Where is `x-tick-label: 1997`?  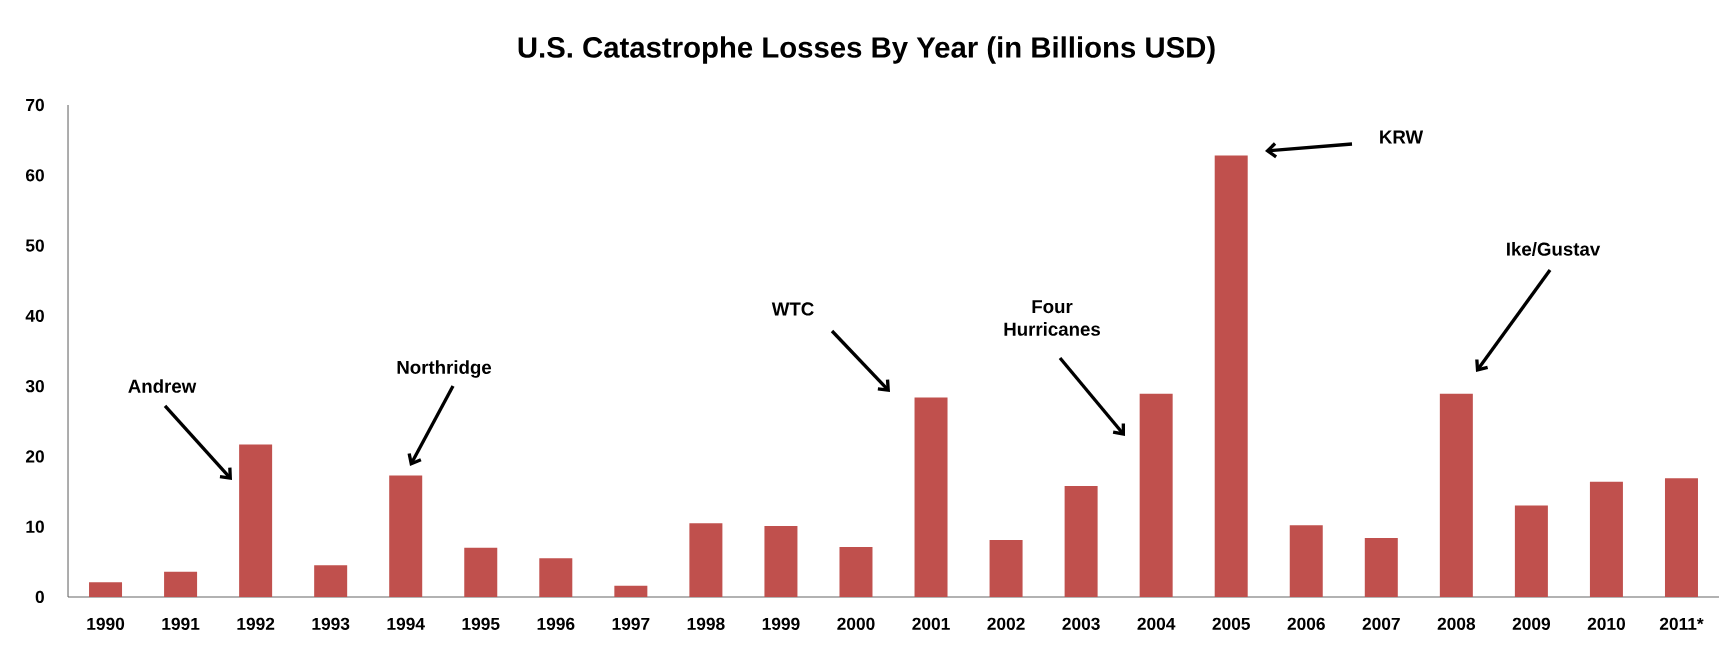 x-tick-label: 1997 is located at coordinates (631, 623).